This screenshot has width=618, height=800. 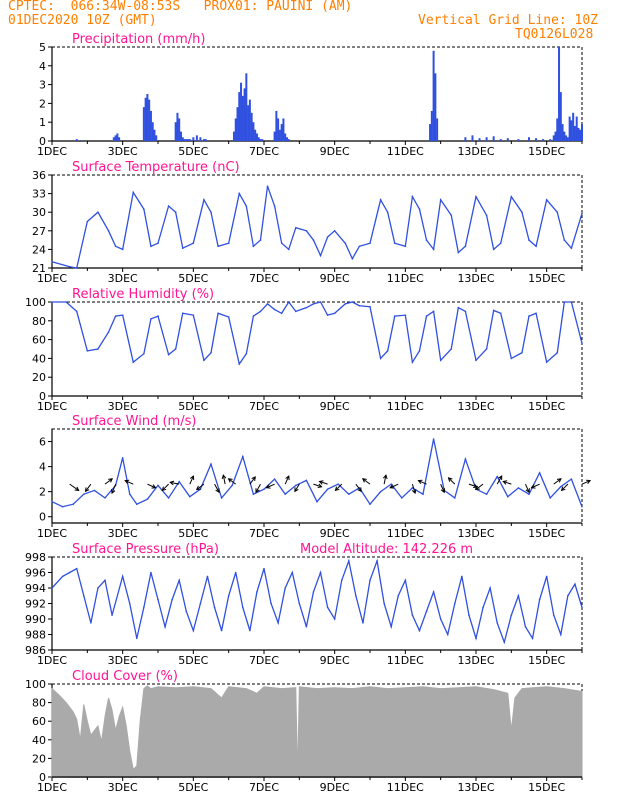 I want to click on wind-xtick-label: 5DEC, so click(x=193, y=533).